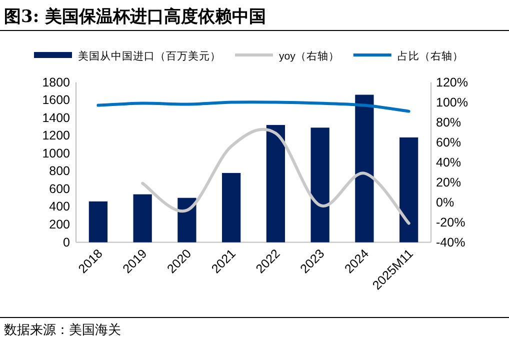 This screenshot has height=342, width=509. Describe the element at coordinates (430, 56) in the screenshot. I see `legend-label: 占比（右轴）` at that location.